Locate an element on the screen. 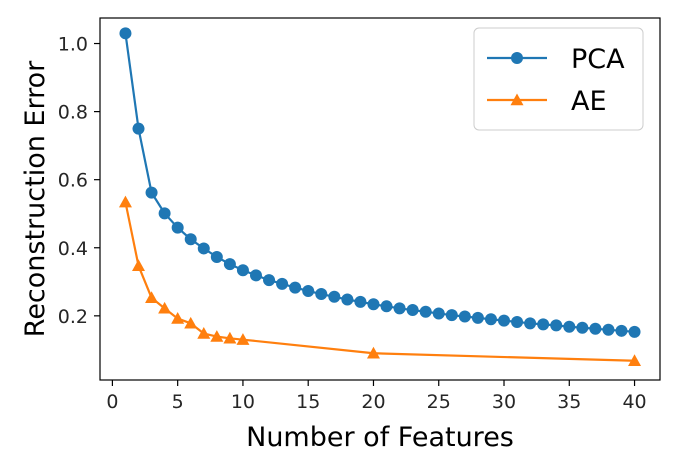 The image size is (676, 464). legend-label-pca: PCA is located at coordinates (598, 59).